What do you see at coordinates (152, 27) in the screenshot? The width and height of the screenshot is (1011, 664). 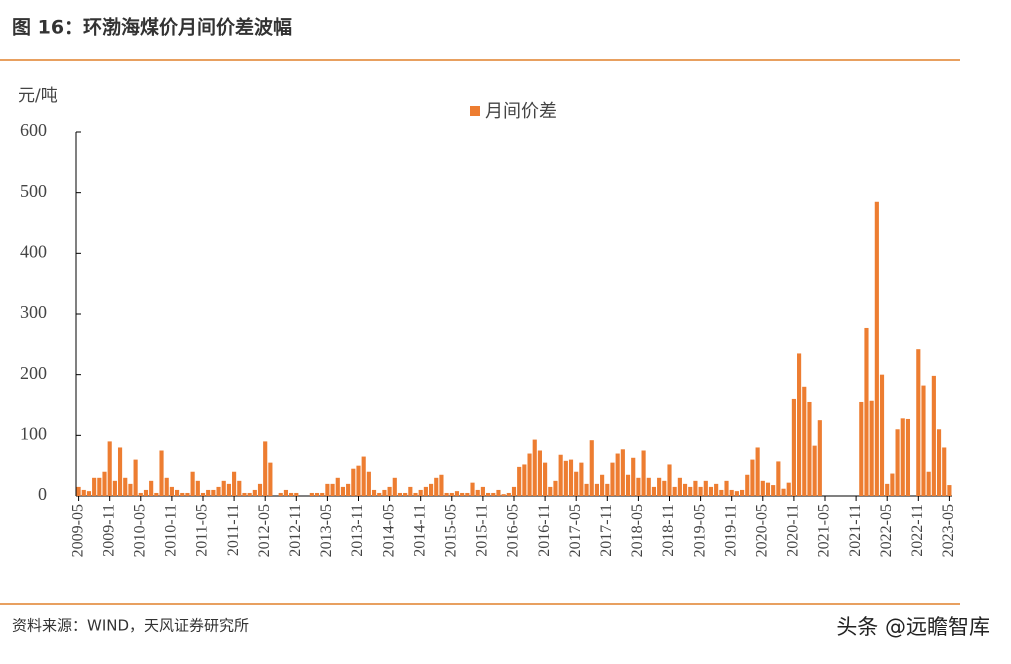 I see `title: 图 16：环渤海煤价月间价差波幅` at bounding box center [152, 27].